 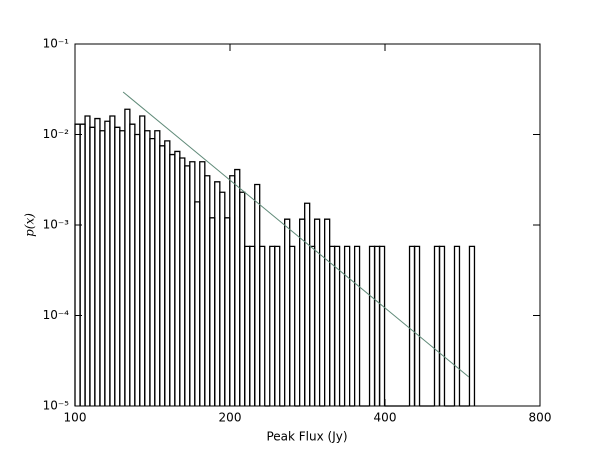 What do you see at coordinates (56, 225) in the screenshot?
I see `y-tick-label: 10⁻³` at bounding box center [56, 225].